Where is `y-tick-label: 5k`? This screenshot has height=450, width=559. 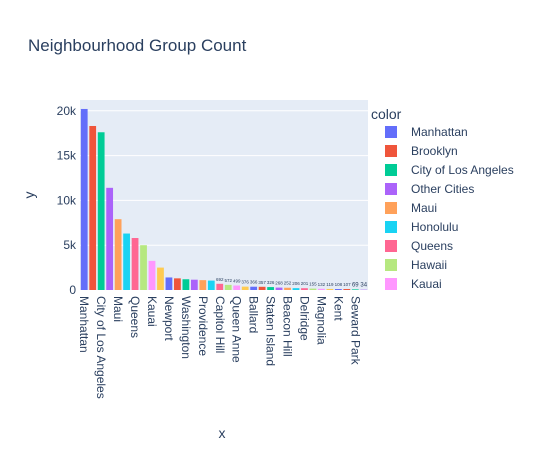
y-tick-label: 5k is located at coordinates (70, 245).